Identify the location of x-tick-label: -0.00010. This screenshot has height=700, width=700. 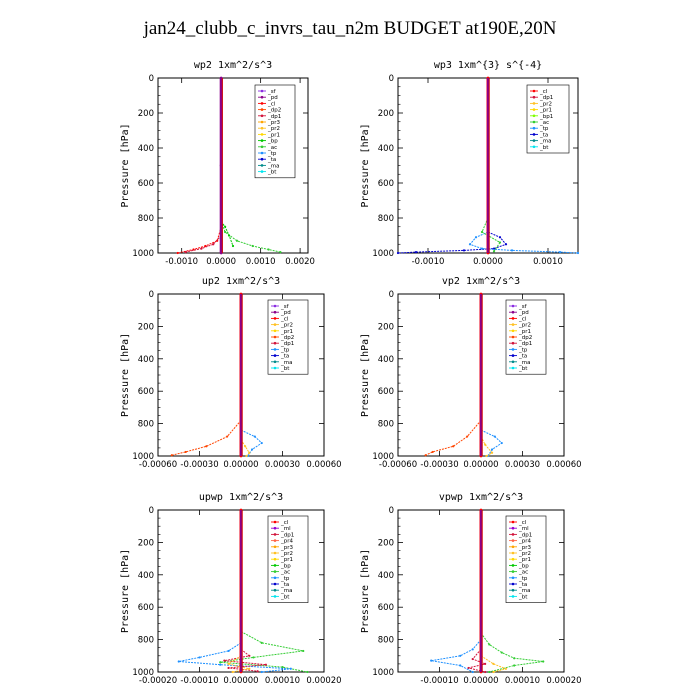
(439, 681).